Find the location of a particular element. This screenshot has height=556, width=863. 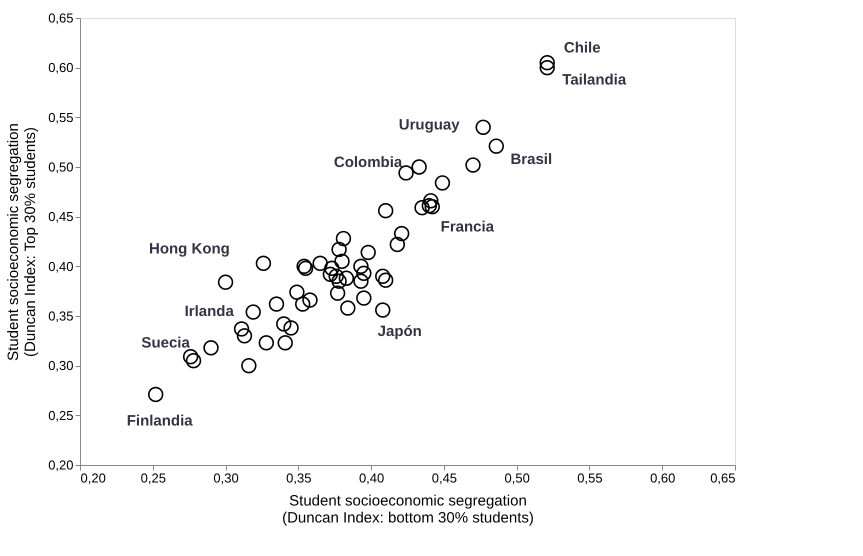

annotation: Irlanda is located at coordinates (209, 311).